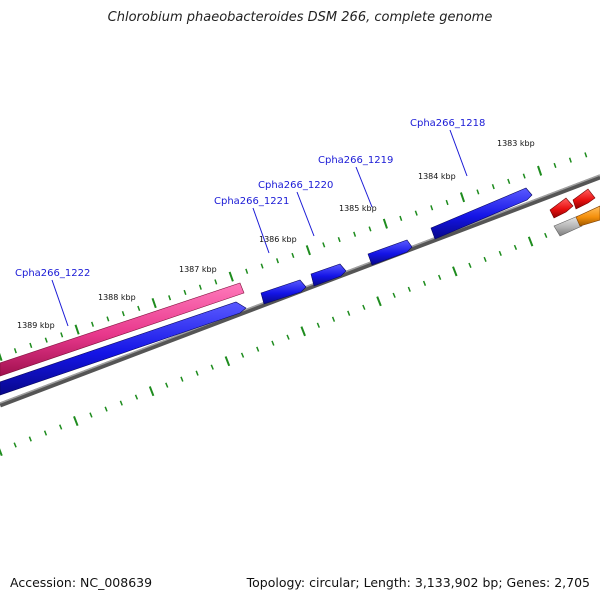 This screenshot has width=600, height=600. I want to click on tick-label-1385: 1385 kbp, so click(358, 208).